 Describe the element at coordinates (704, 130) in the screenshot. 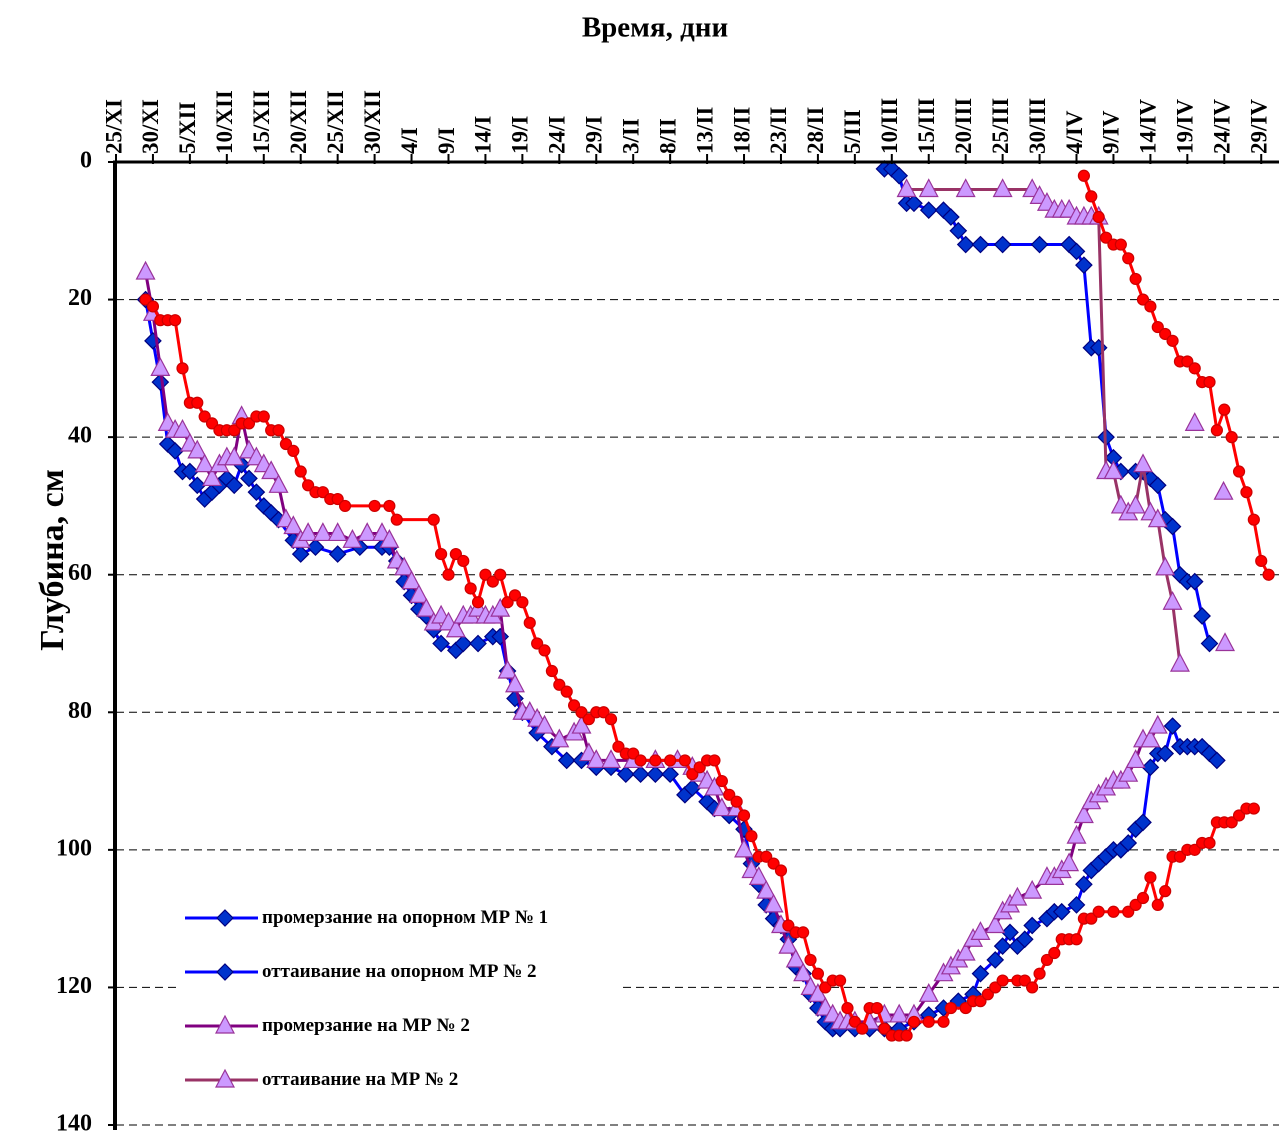

I see `x-tick-label: 13/II` at that location.